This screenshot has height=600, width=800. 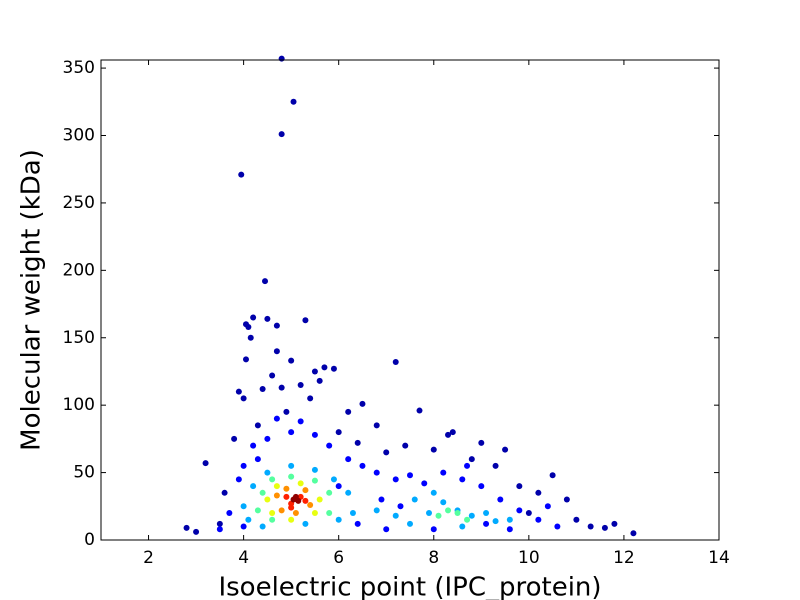 What do you see at coordinates (84, 473) in the screenshot?
I see `y-tick-label: 50` at bounding box center [84, 473].